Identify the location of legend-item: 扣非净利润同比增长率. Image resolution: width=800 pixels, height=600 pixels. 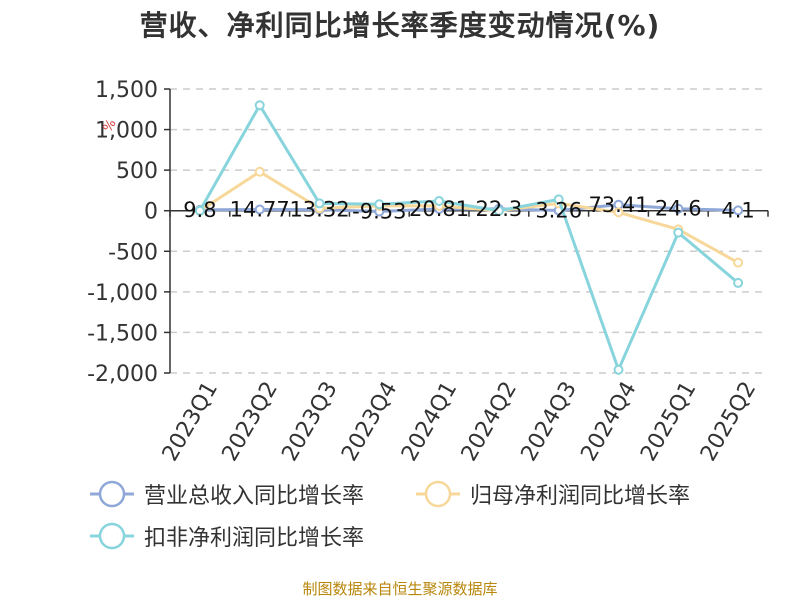
(226, 536).